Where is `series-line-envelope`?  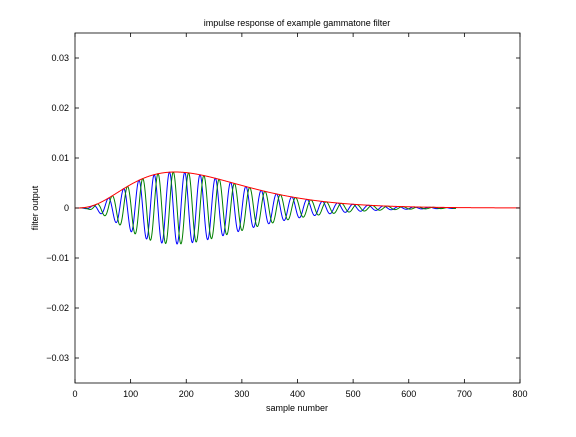 series-line-envelope is located at coordinates (297, 190).